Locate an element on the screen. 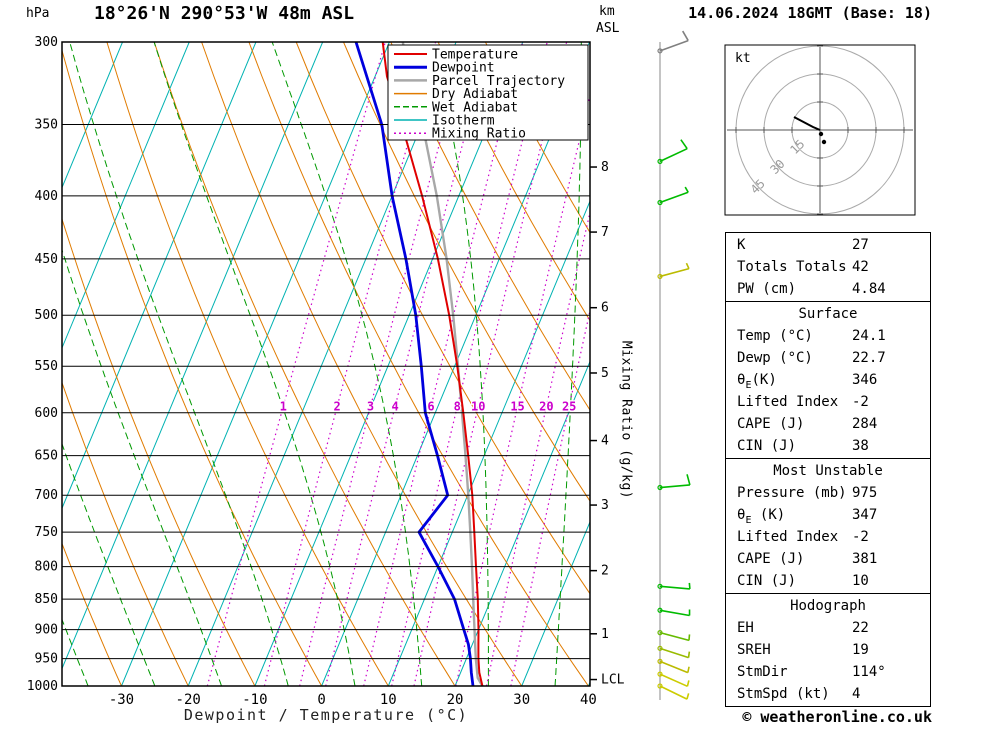 This screenshot has height=733, width=1000. stats-row: Pressure (mb) 975 is located at coordinates (828, 493).